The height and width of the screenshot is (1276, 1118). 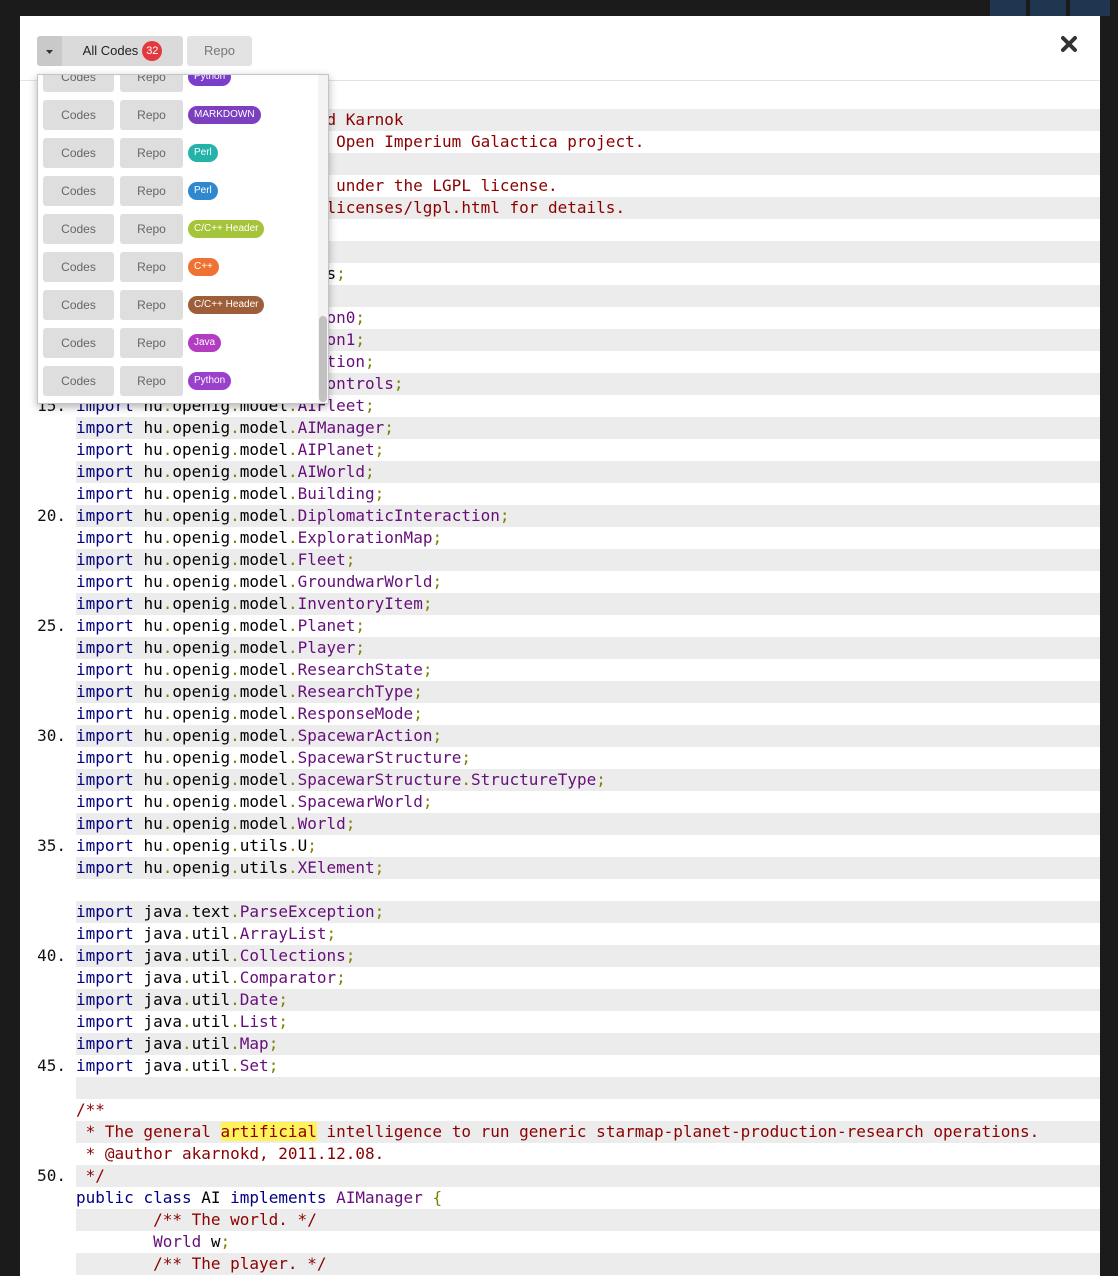 What do you see at coordinates (560, 494) in the screenshot?
I see `code-line: import hu.openig.model.Building;` at bounding box center [560, 494].